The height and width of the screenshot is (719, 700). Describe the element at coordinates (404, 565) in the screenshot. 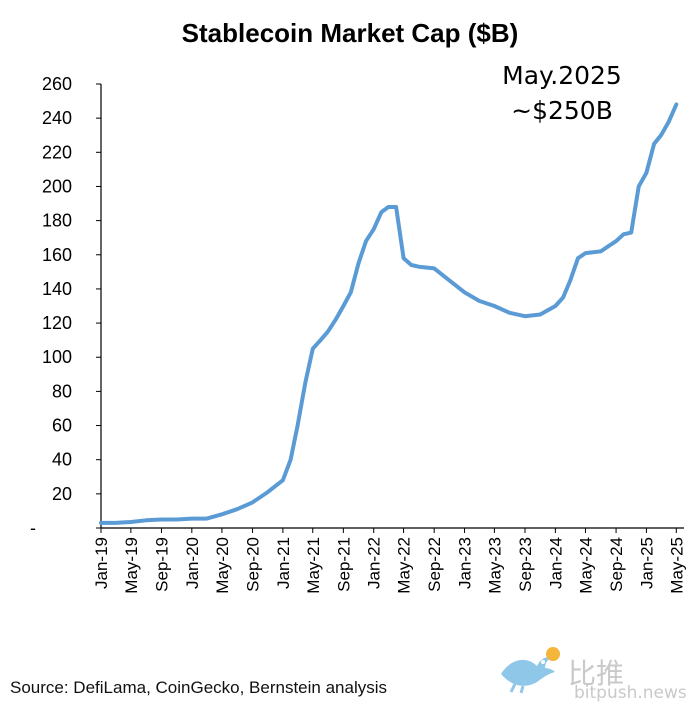

I see `x-tick-label: May-22` at that location.